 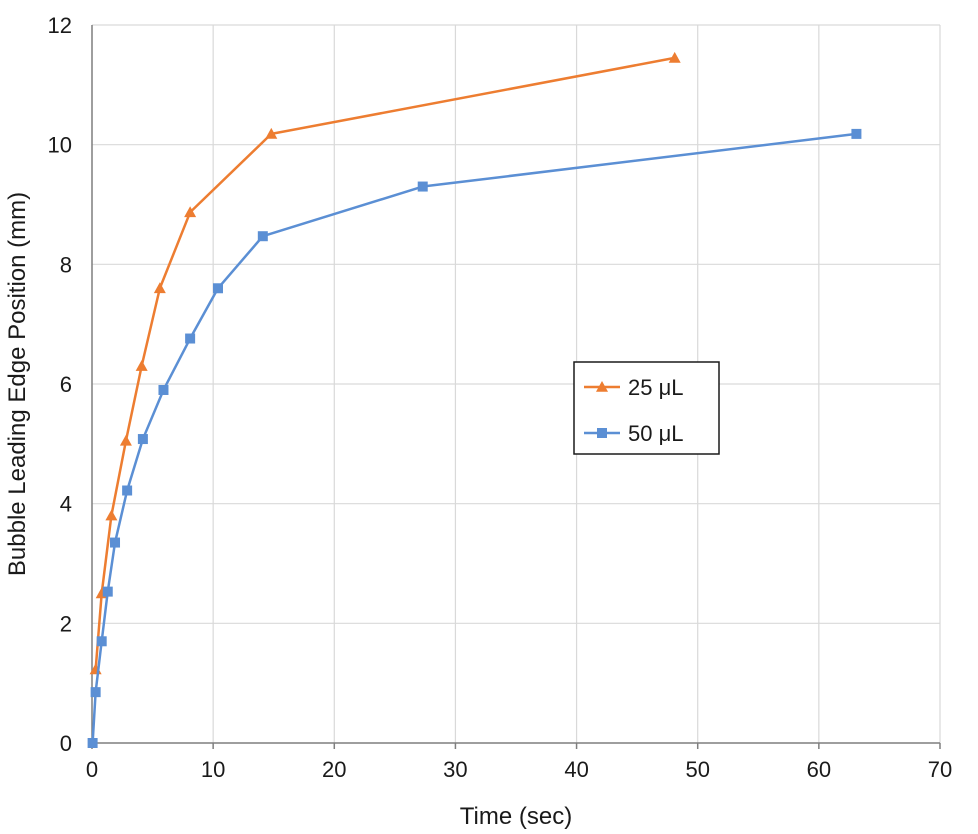 I want to click on x-axis-label: Time (sec), so click(x=516, y=816).